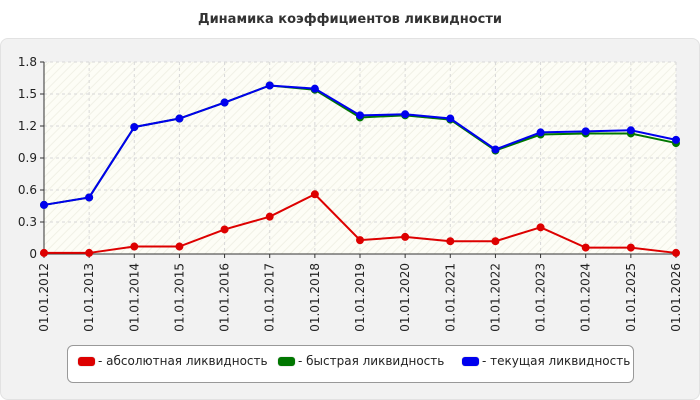 This screenshot has width=700, height=400. I want to click on y-tick-label: 0.6, so click(27, 190).